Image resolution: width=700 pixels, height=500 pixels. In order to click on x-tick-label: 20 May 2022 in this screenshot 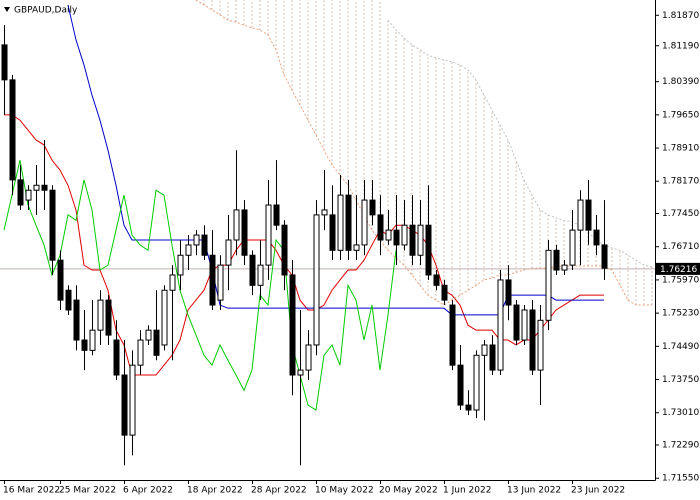, I will do `click(408, 491)`.